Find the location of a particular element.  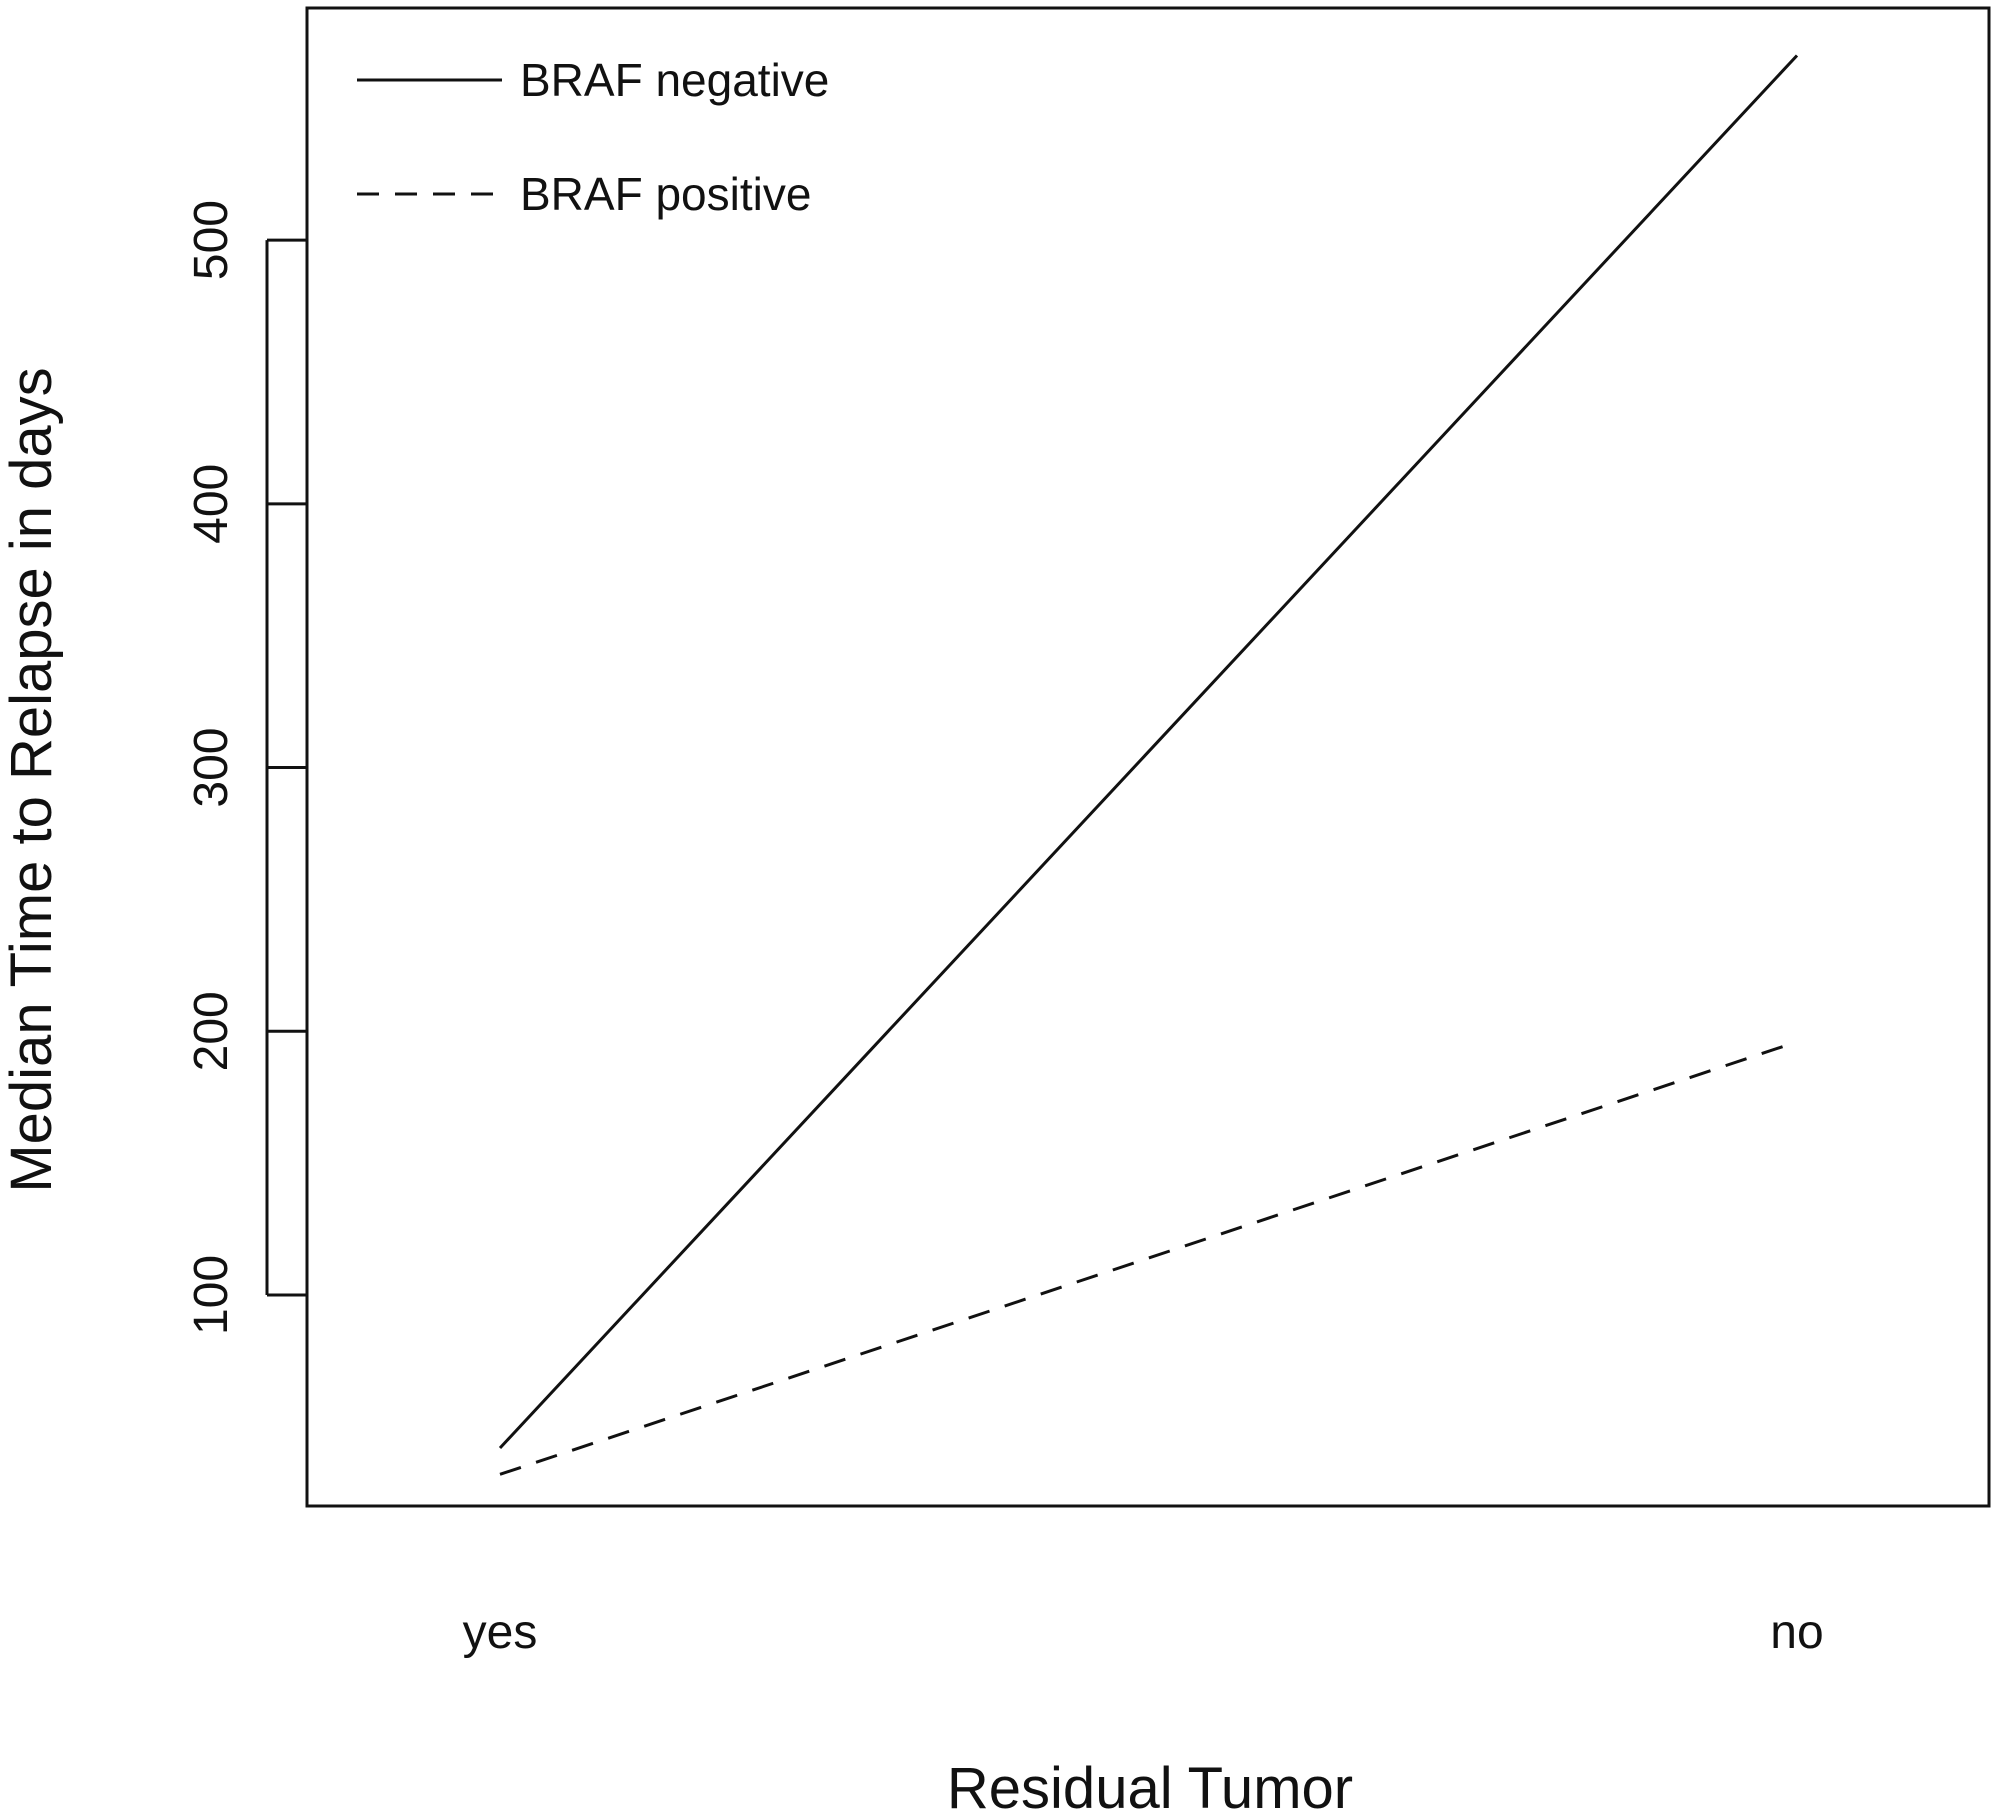

legend-label: BRAF positive is located at coordinates (665, 194).